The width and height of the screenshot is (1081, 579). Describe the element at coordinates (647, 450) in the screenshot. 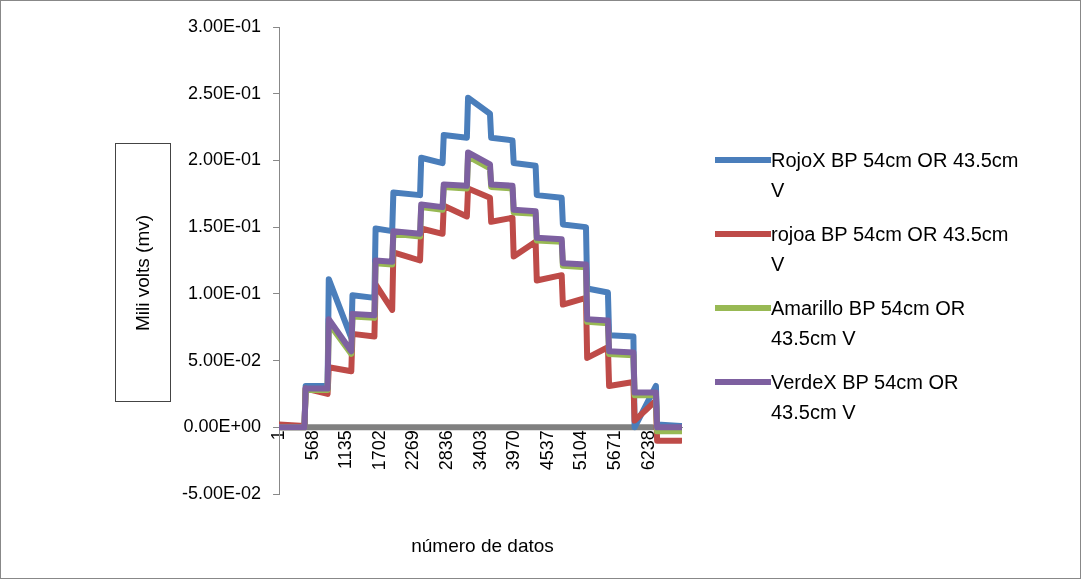

I see `x-tick-label: 6238` at that location.